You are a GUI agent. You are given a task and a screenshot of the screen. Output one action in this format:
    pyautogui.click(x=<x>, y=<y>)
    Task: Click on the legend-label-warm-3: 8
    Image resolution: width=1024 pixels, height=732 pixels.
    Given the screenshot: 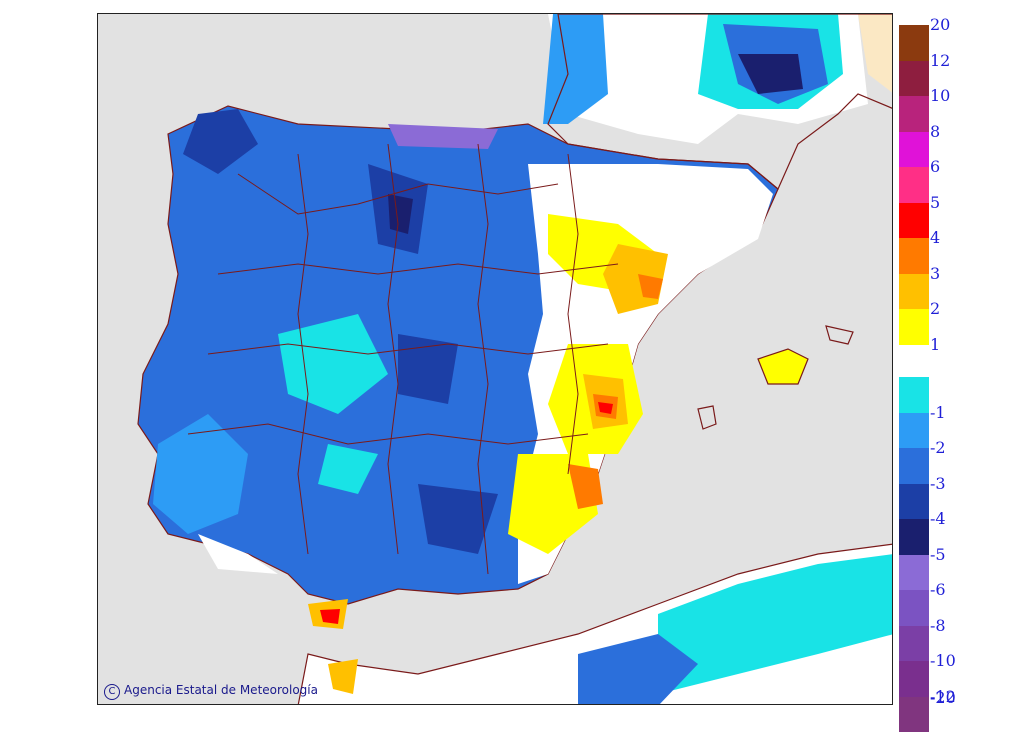 What is the action you would take?
    pyautogui.click(x=935, y=132)
    